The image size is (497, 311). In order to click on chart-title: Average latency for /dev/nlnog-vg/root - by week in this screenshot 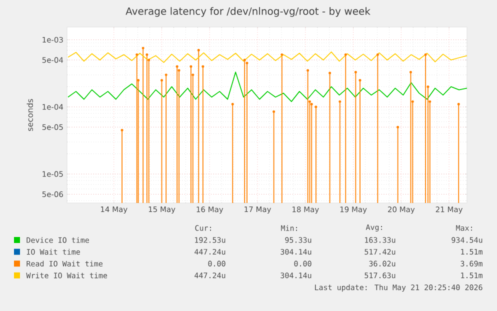, I will do `click(248, 12)`.